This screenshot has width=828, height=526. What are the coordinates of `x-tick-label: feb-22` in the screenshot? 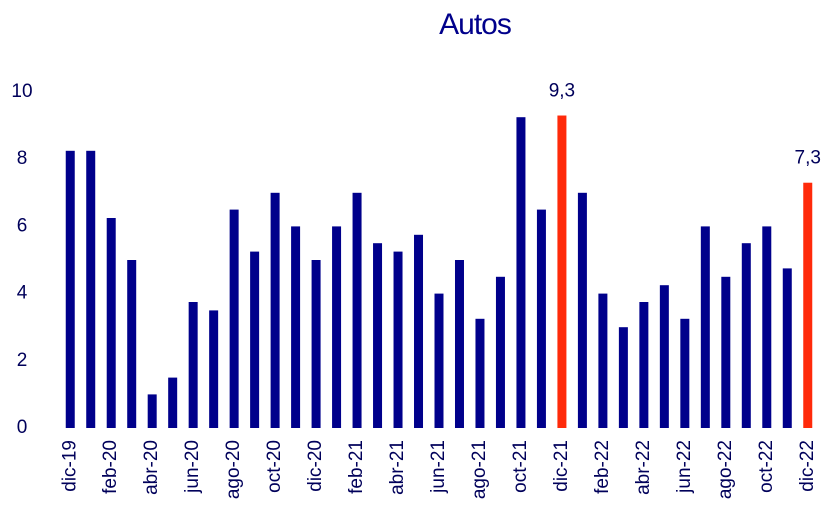 It's located at (602, 467).